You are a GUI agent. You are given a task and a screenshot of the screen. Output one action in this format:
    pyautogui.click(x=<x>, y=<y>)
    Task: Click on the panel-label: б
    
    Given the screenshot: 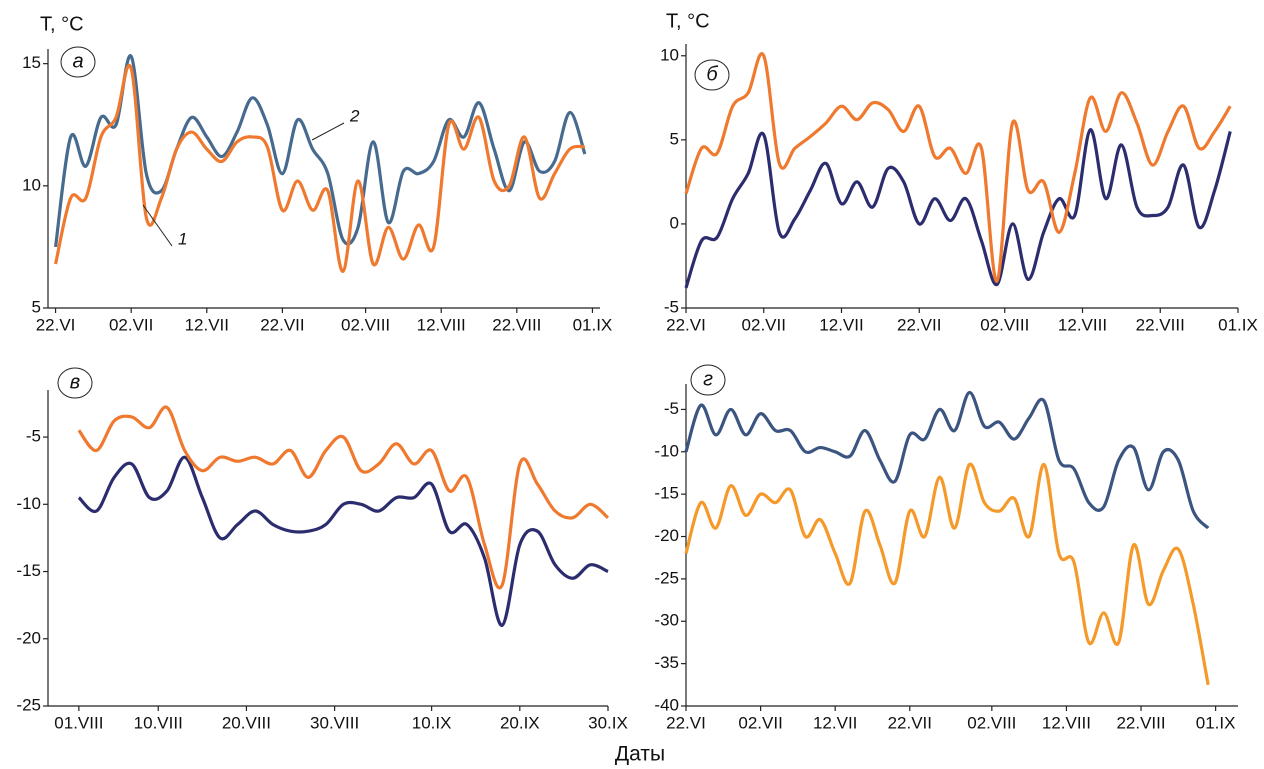 What is the action you would take?
    pyautogui.click(x=712, y=74)
    